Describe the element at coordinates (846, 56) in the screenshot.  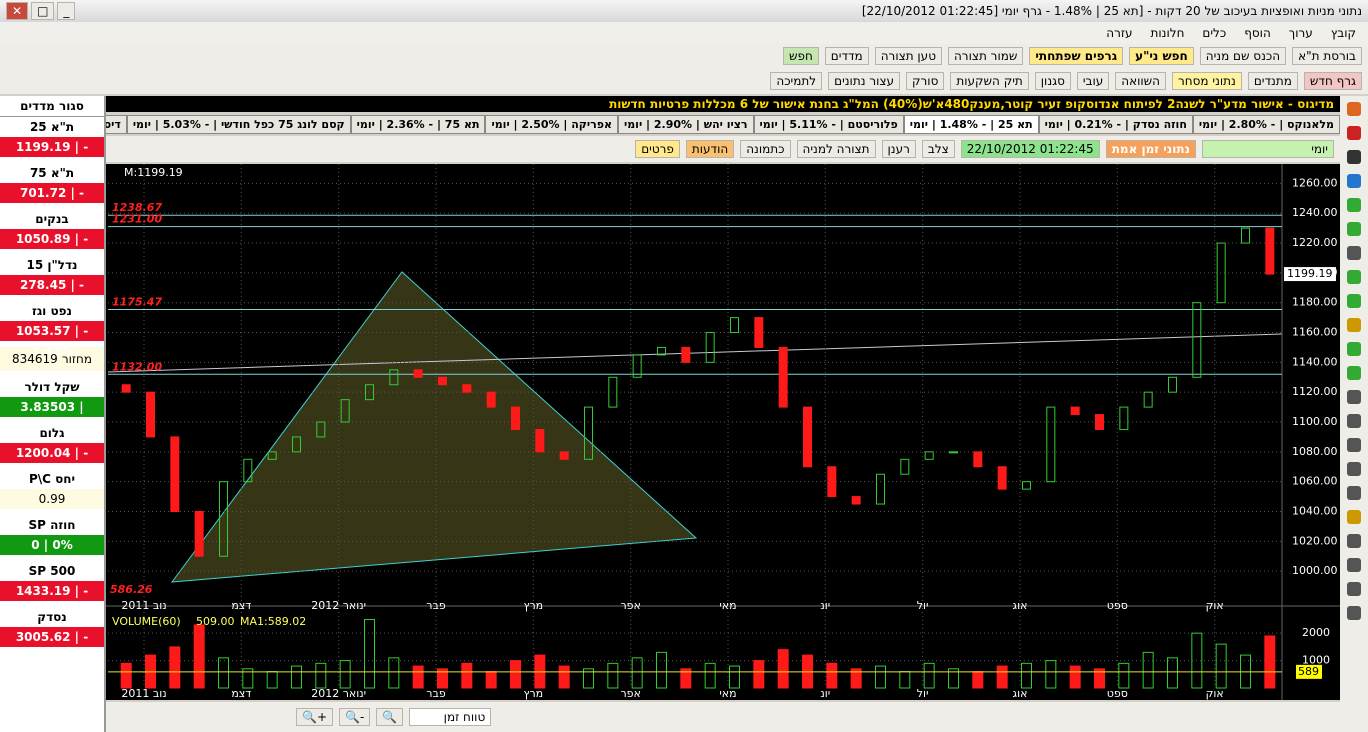
I see `toolbar-button: מדדים` at that location.